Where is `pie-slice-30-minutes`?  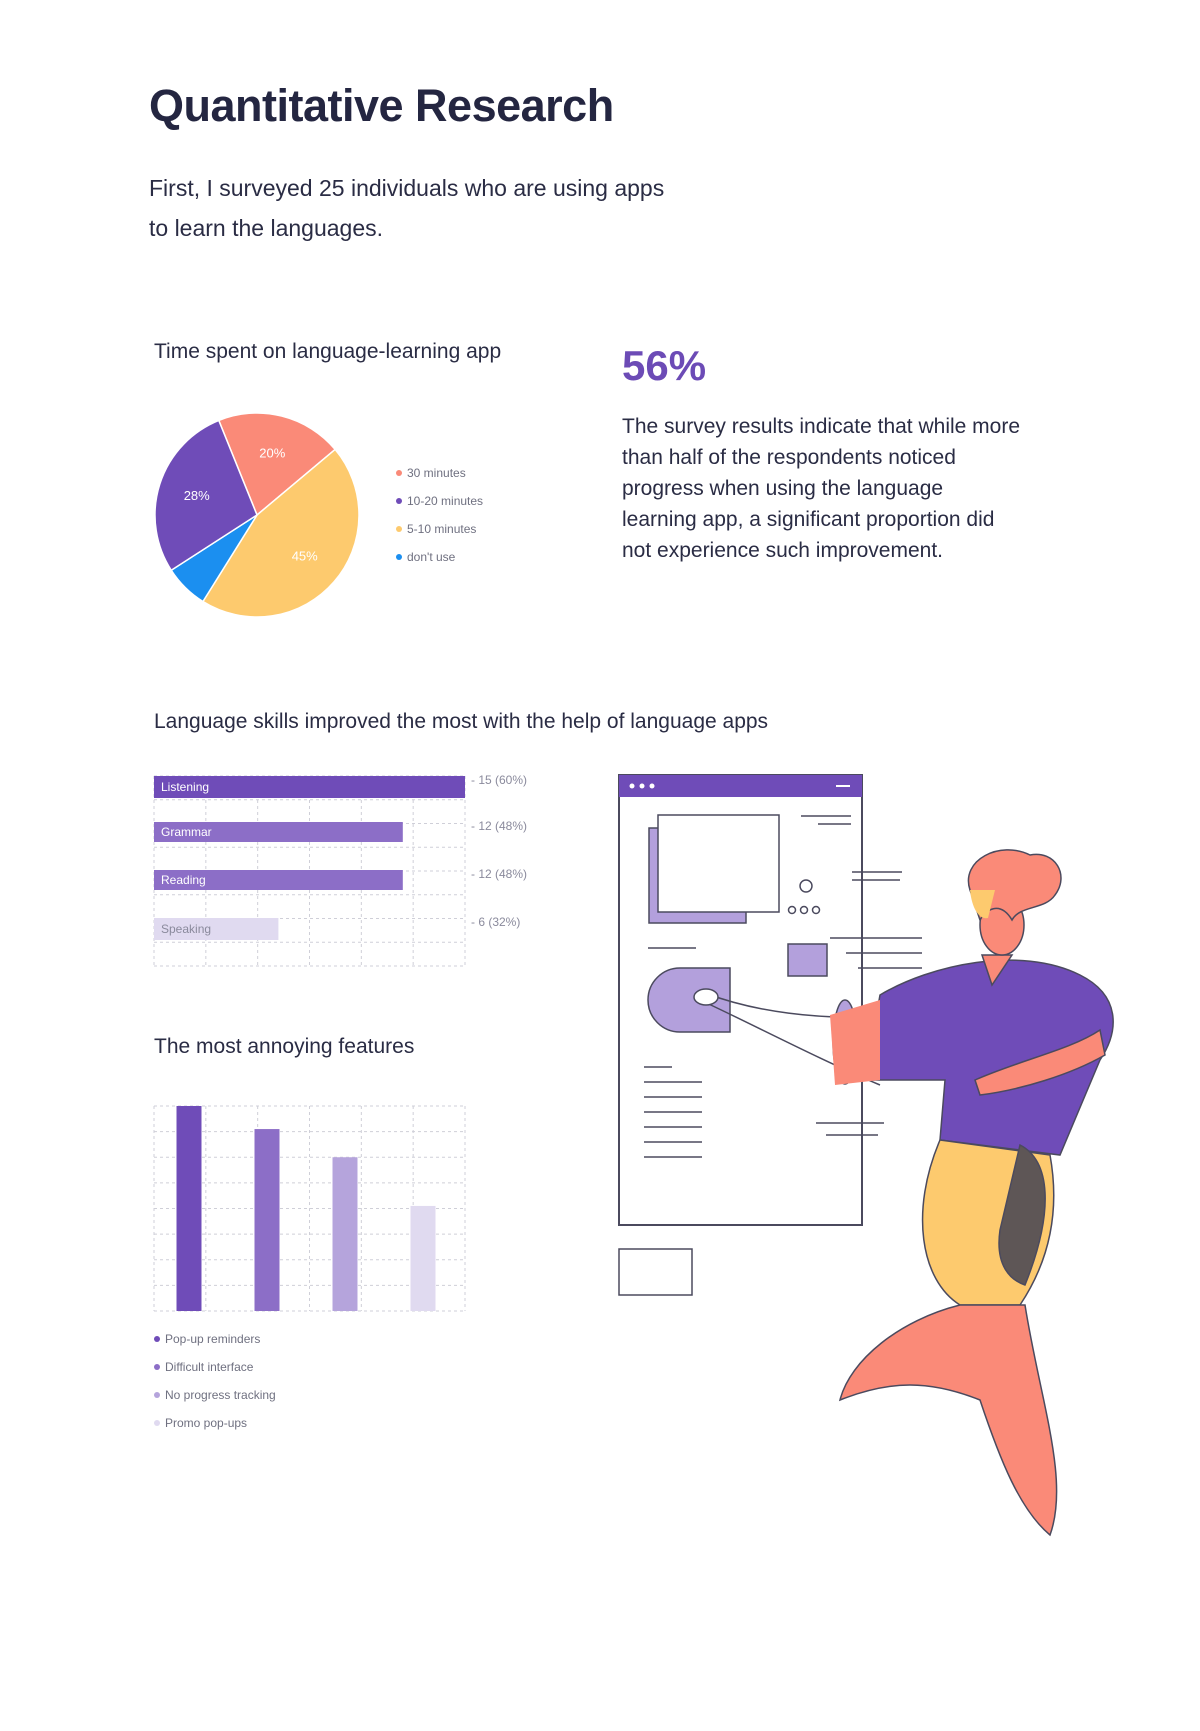
pie-slice-30-minutes is located at coordinates (277, 464).